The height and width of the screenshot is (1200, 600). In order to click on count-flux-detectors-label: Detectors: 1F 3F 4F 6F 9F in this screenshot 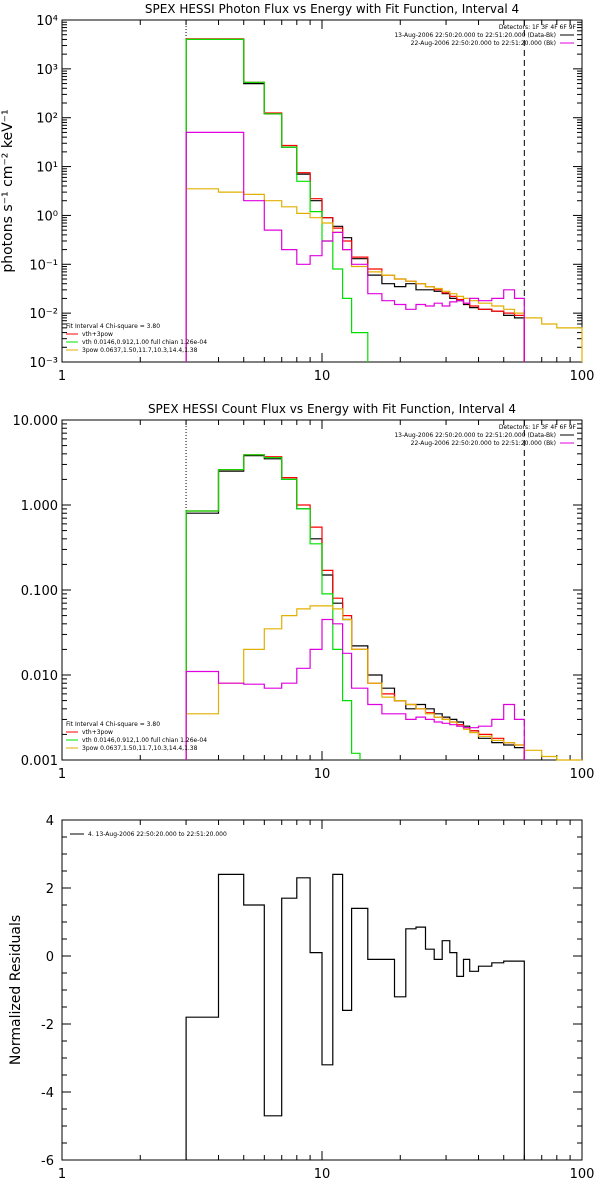, I will do `click(538, 427)`.